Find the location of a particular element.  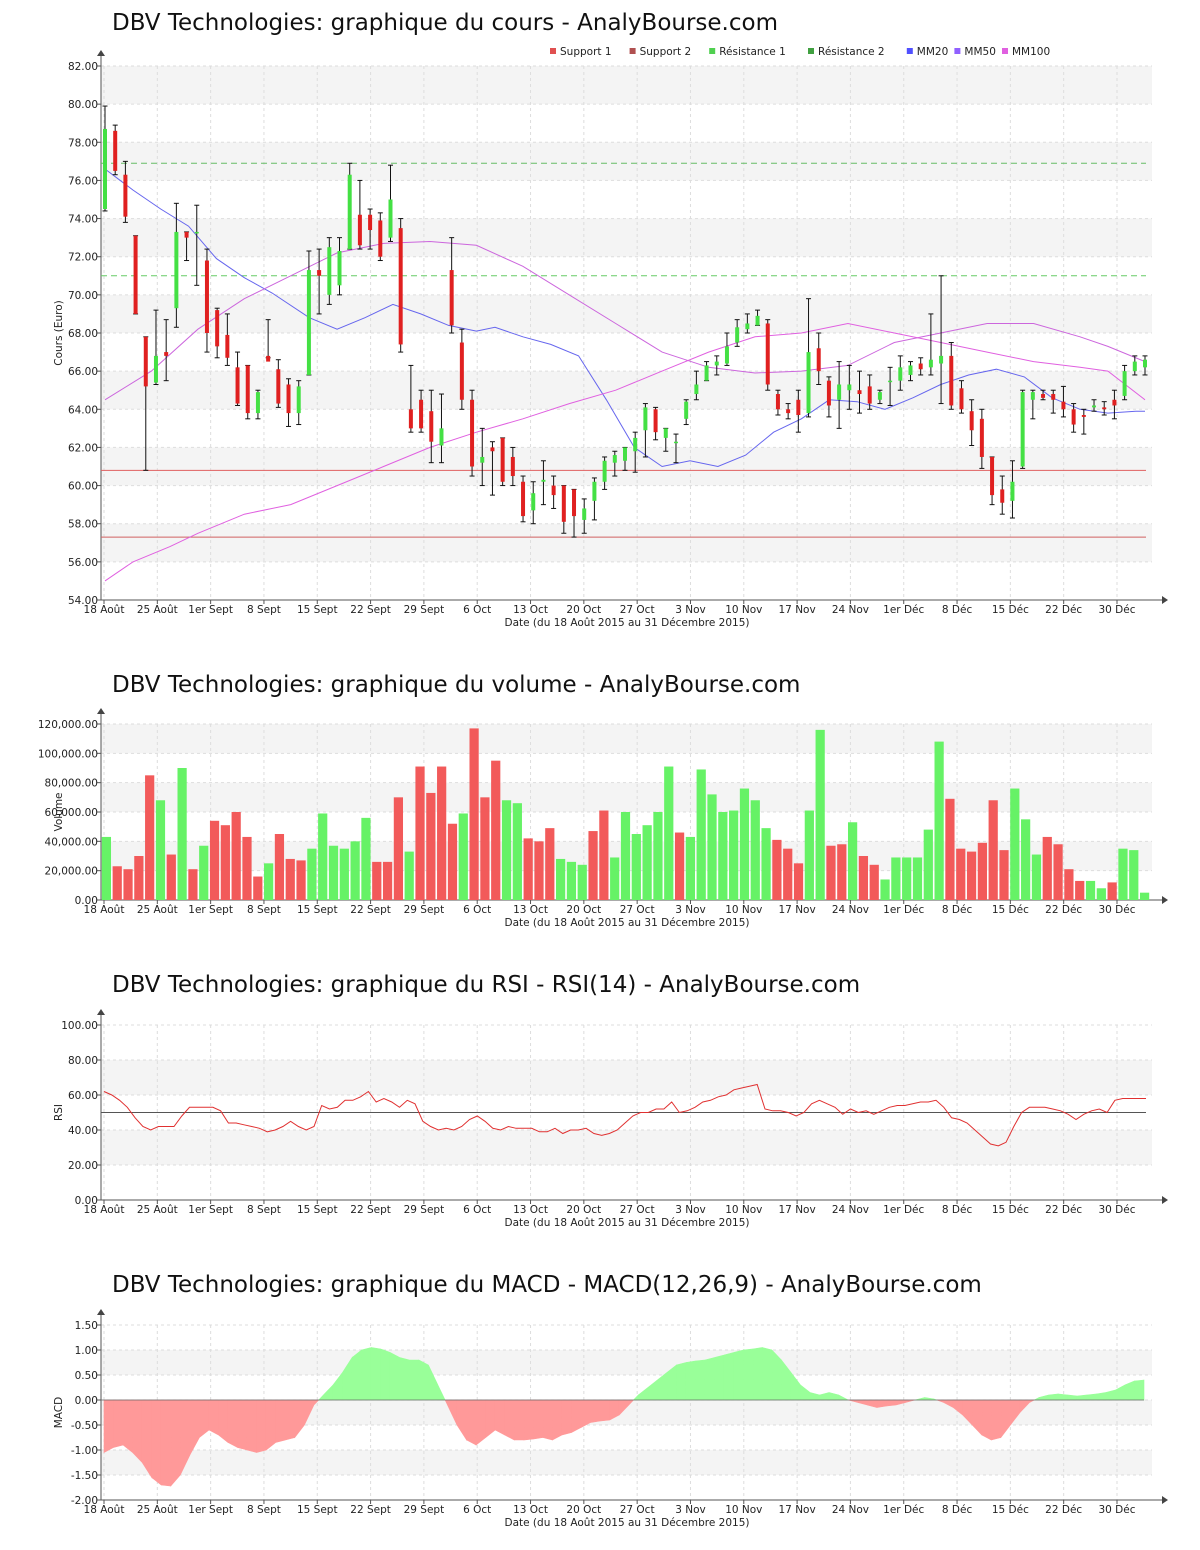

rsi-xtick-label: 8 Sept is located at coordinates (264, 1210).